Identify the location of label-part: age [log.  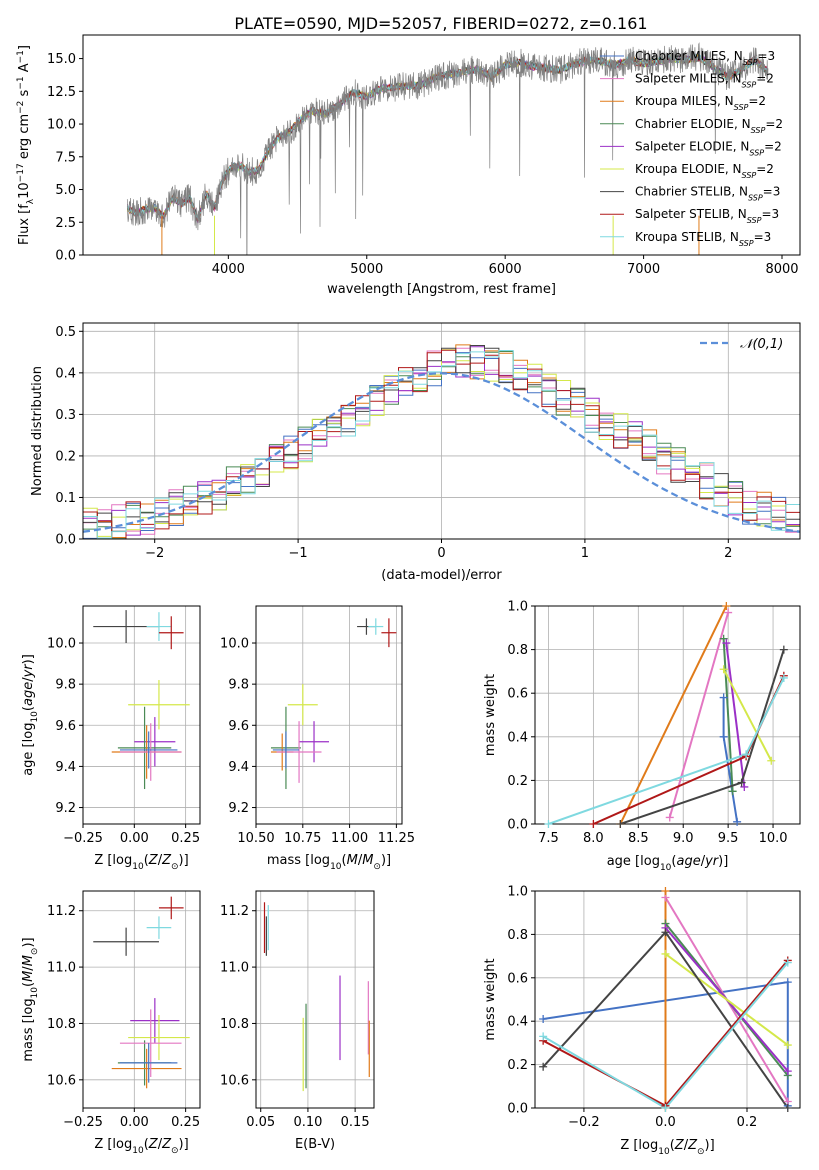
(28, 749).